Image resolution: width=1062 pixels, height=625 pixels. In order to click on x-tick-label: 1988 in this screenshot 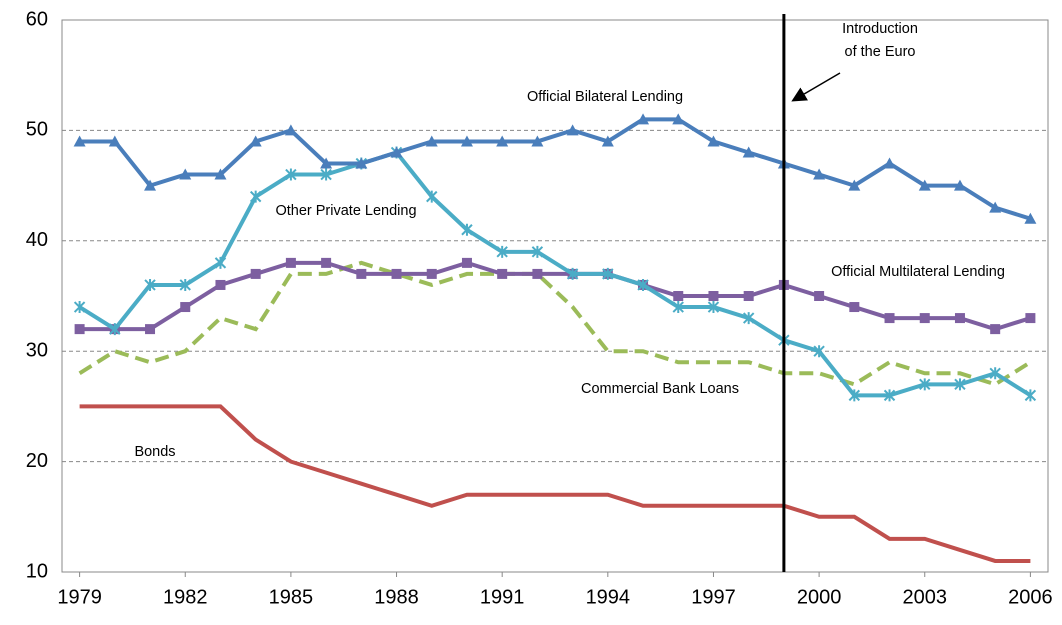, I will do `click(396, 597)`.